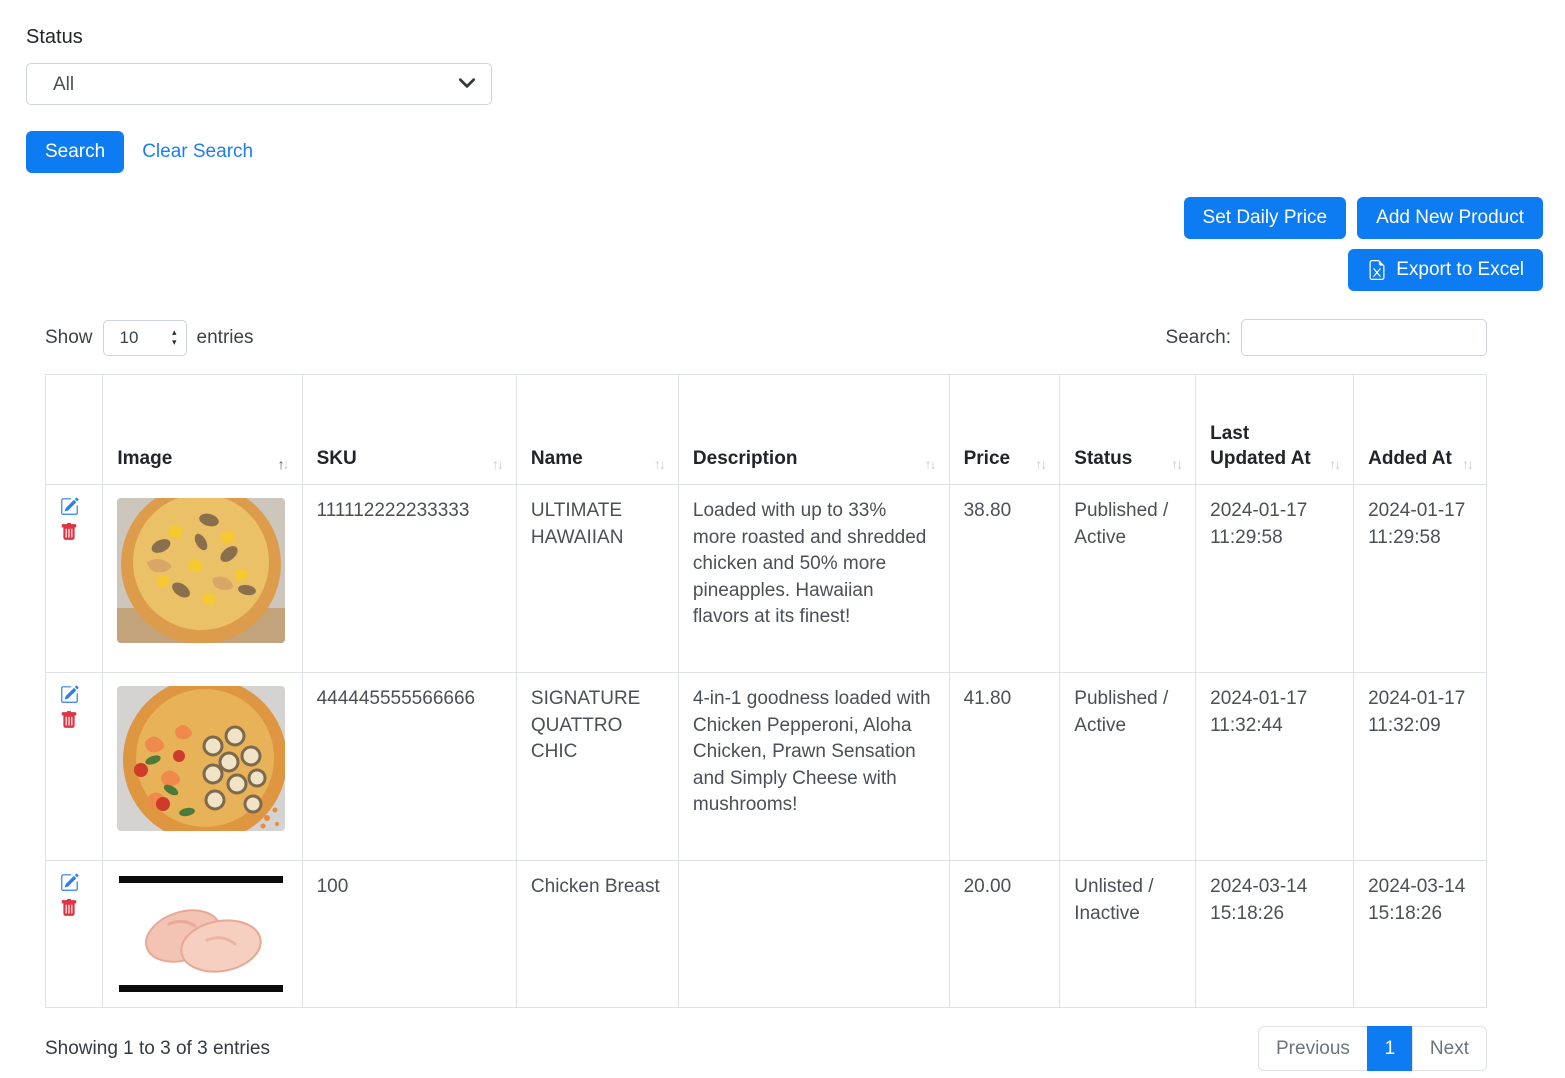  I want to click on added-at-cell: 2024-01-17 11:29:58, so click(1420, 578).